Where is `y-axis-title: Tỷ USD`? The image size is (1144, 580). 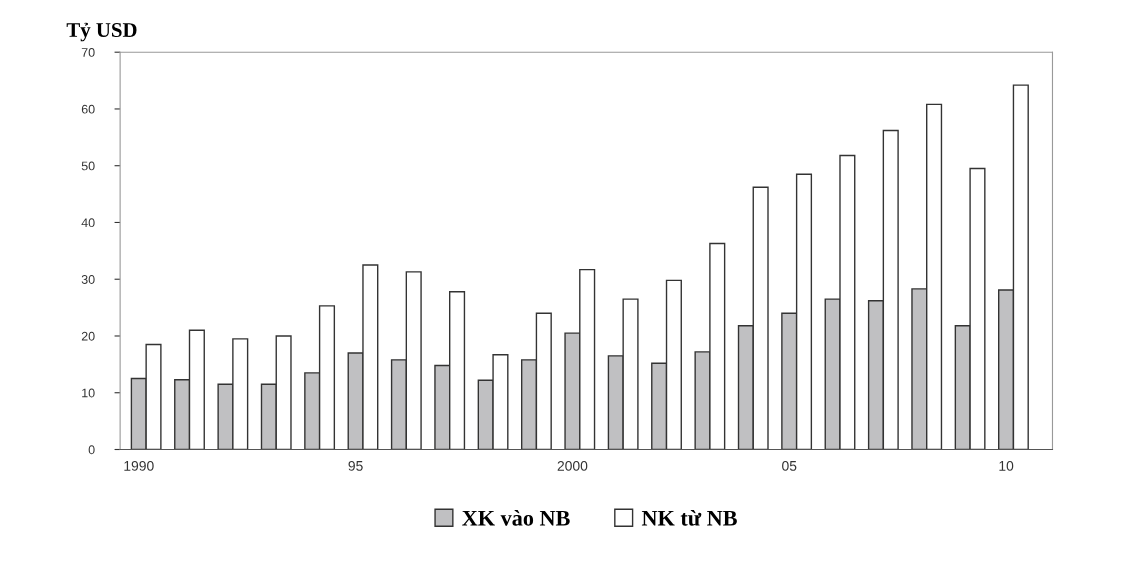 y-axis-title: Tỷ USD is located at coordinates (101, 32).